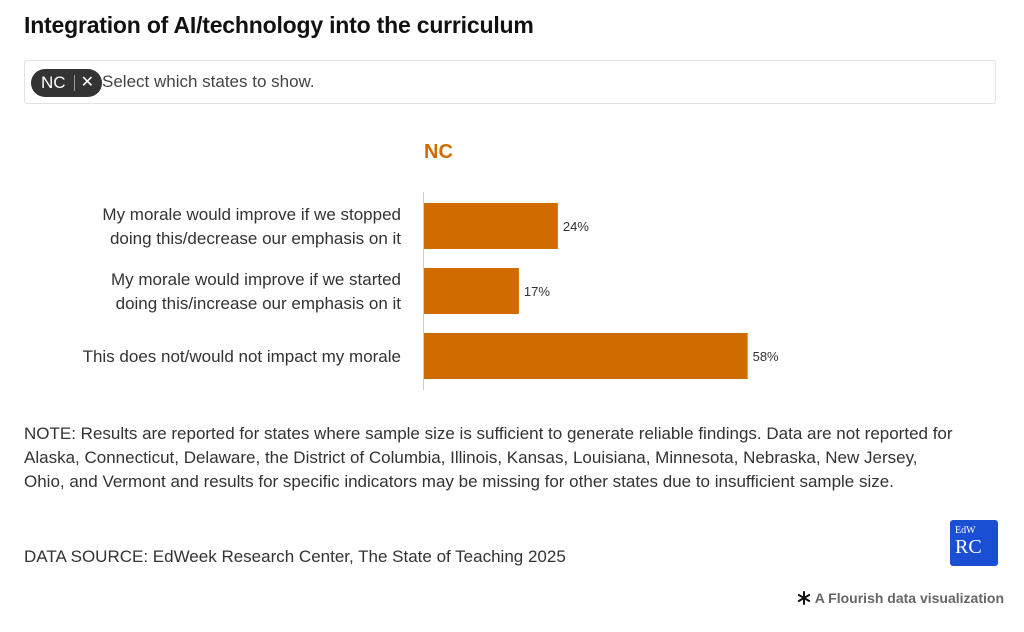 The width and height of the screenshot is (1024, 632). What do you see at coordinates (251, 214) in the screenshot?
I see `category-label-1-line-1: My morale would improve if we stopped` at bounding box center [251, 214].